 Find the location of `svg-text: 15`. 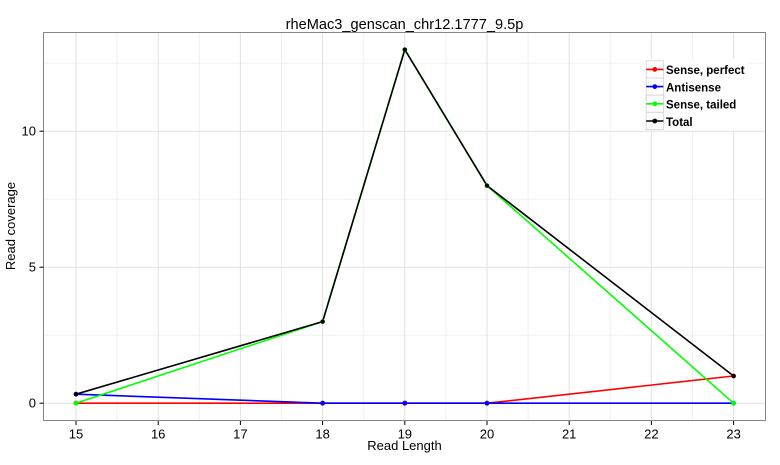

svg-text: 15 is located at coordinates (76, 434).